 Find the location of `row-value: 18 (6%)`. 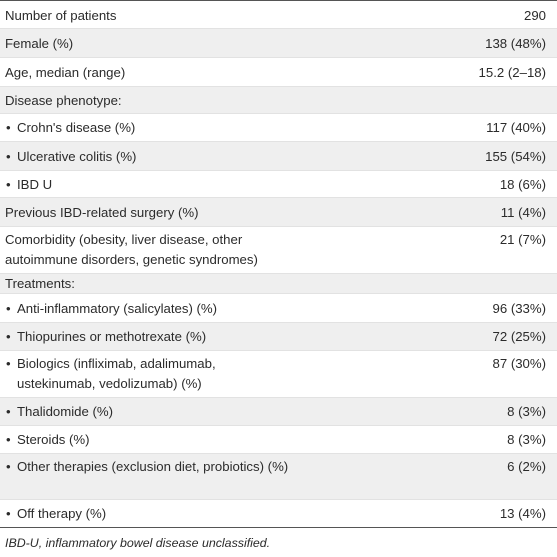

row-value: 18 (6%) is located at coordinates (522, 184).